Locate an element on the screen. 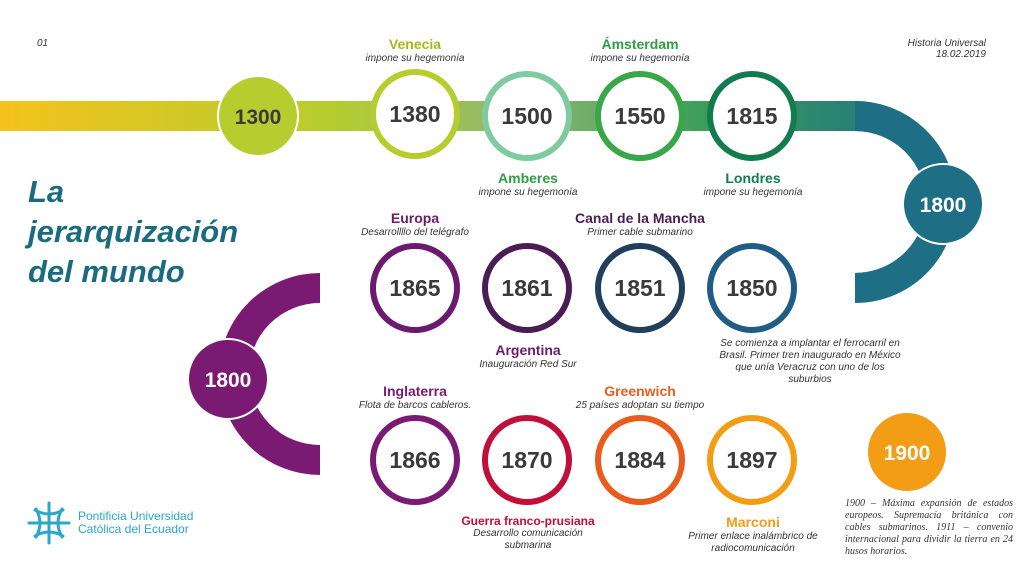 The image size is (1024, 576). university-logo-icon is located at coordinates (49, 523).